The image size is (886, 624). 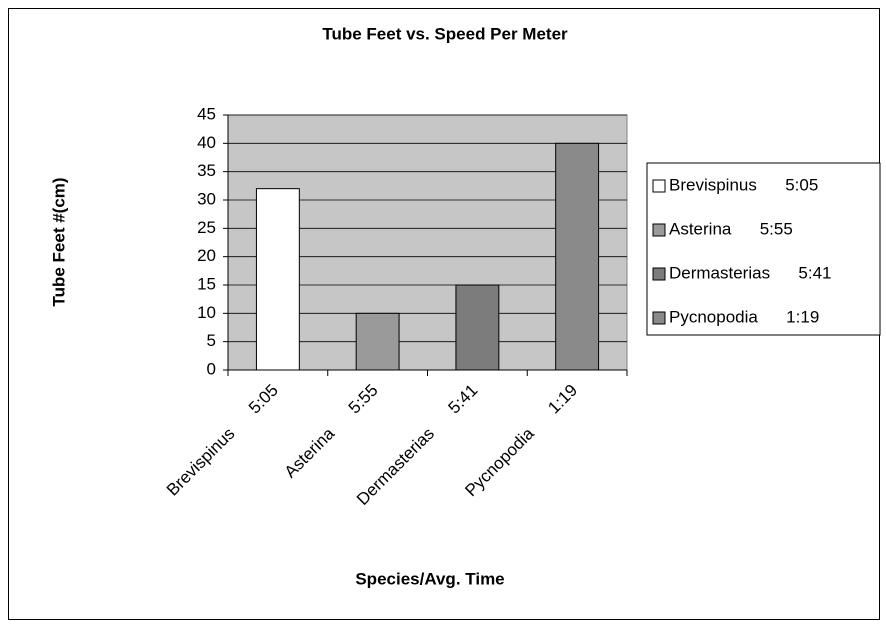 I want to click on legend-label: Pycnopodia 1:19, so click(x=744, y=316).